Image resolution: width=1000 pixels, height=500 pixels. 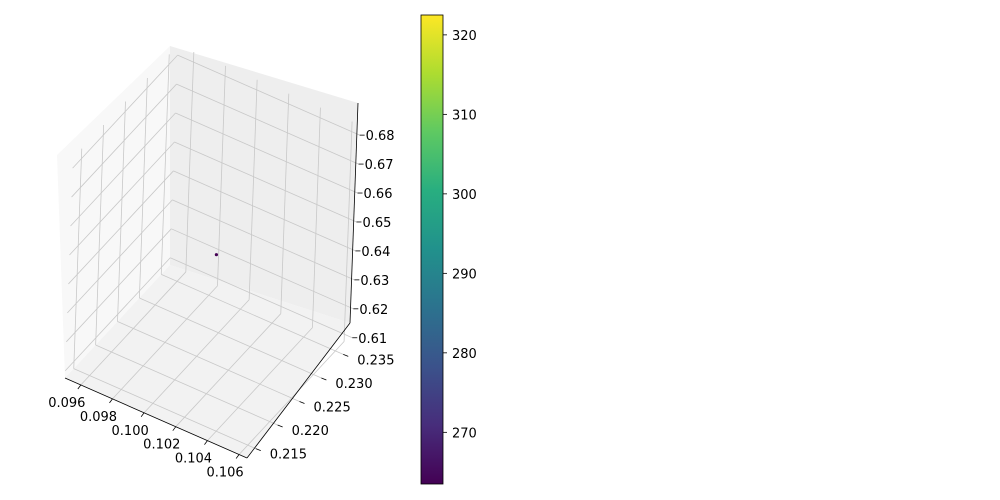 I want to click on x-tick-label: 0.100, so click(x=130, y=431).